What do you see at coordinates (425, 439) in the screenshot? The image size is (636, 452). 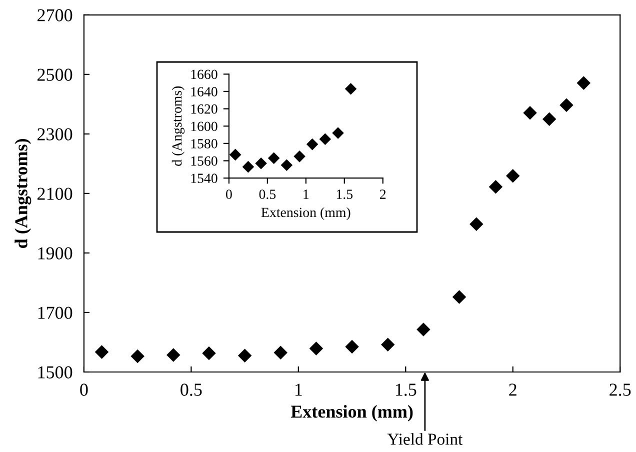 I see `text: Yield Point` at bounding box center [425, 439].